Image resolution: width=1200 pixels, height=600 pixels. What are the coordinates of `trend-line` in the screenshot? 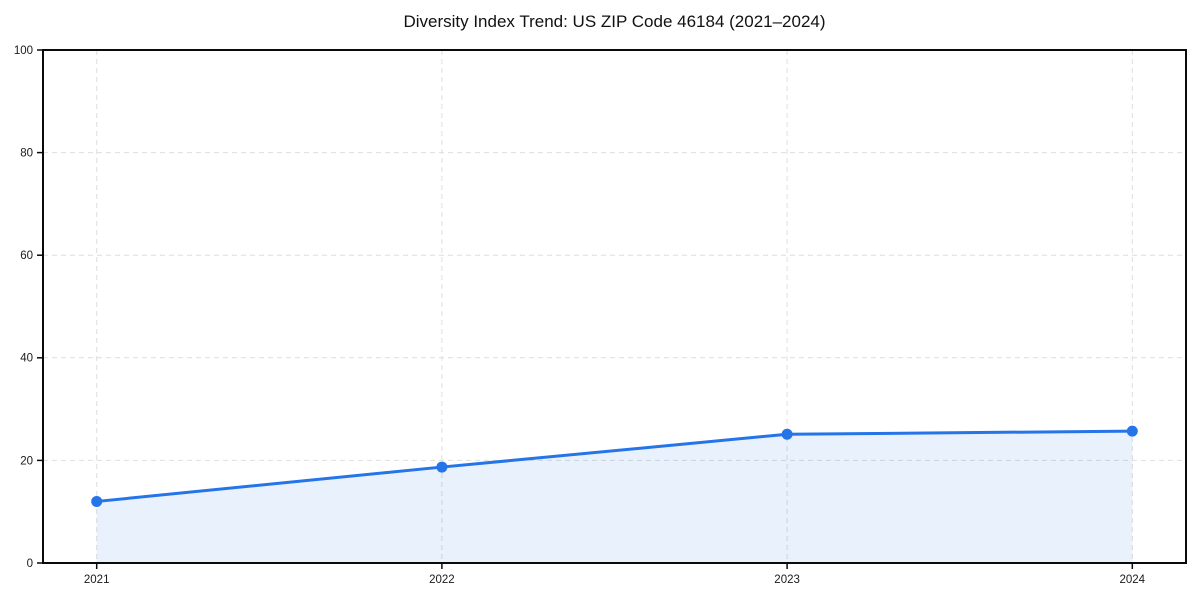 It's located at (614, 466).